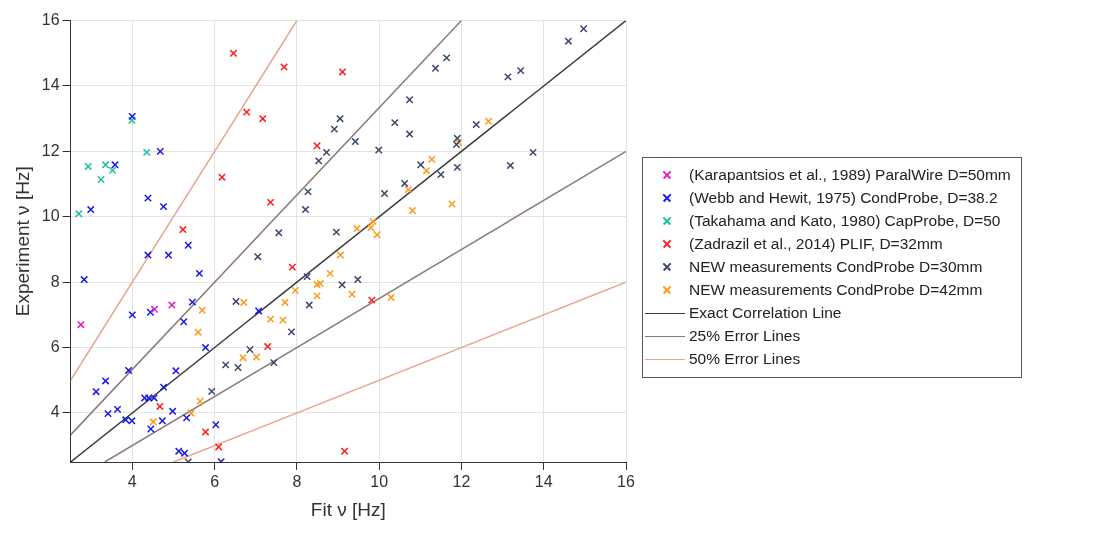 The width and height of the screenshot is (1108, 534). Describe the element at coordinates (745, 359) in the screenshot. I see `legend-label: 50% Error Lines` at that location.